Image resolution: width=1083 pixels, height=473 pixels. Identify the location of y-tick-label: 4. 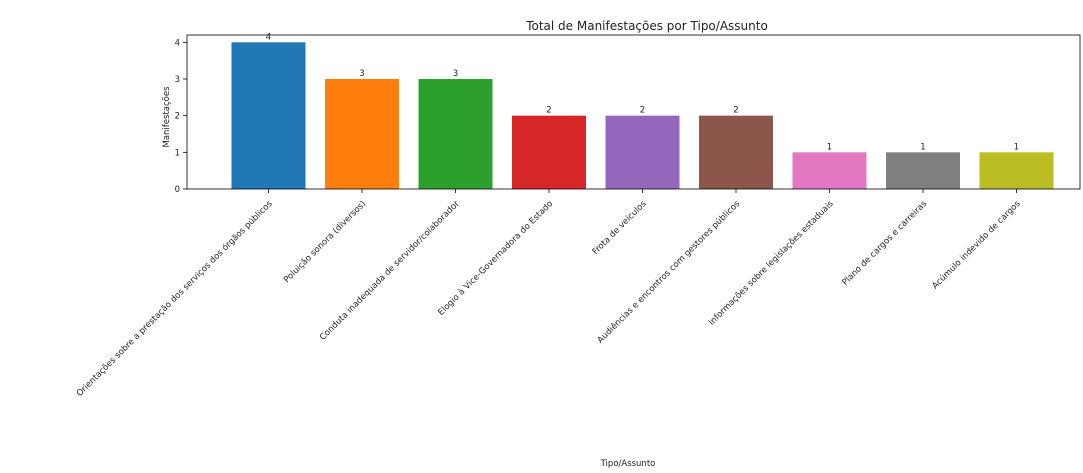
(177, 43).